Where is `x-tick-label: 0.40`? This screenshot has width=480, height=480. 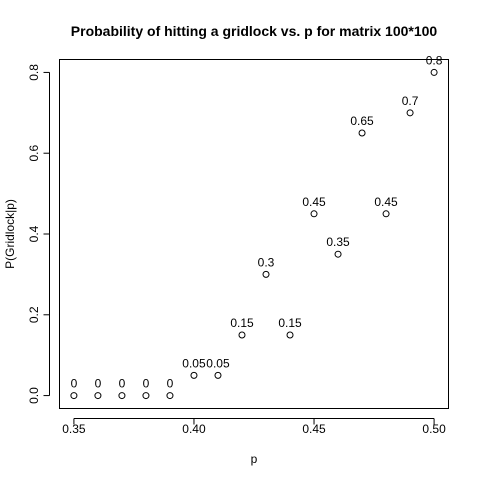
x-tick-label: 0.40 is located at coordinates (194, 429).